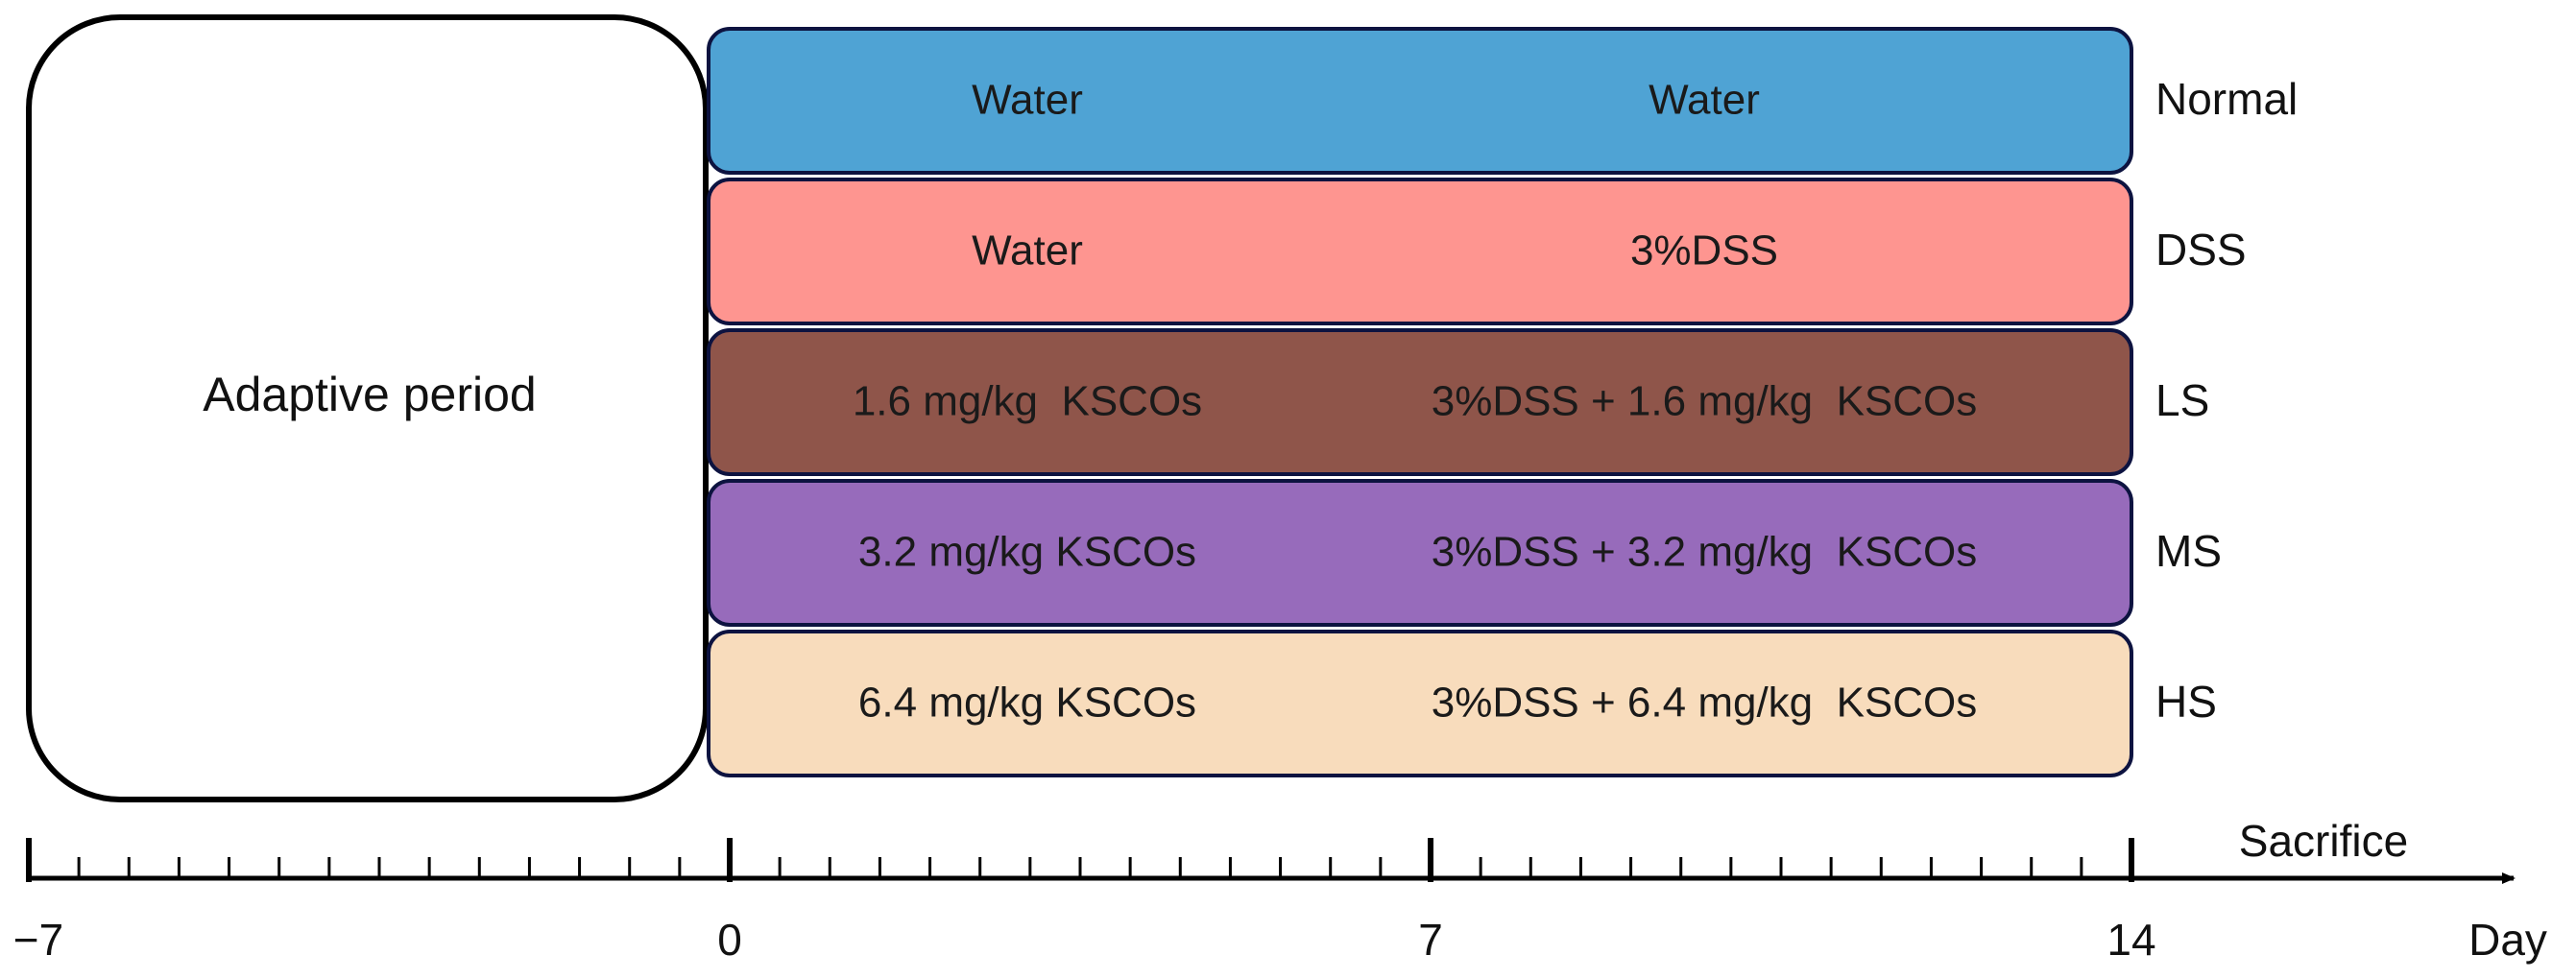 The width and height of the screenshot is (2576, 979). What do you see at coordinates (1705, 703) in the screenshot?
I see `phase2-treatment-label: 3%DSS + 6.4 mg/kg KSCOs` at bounding box center [1705, 703].